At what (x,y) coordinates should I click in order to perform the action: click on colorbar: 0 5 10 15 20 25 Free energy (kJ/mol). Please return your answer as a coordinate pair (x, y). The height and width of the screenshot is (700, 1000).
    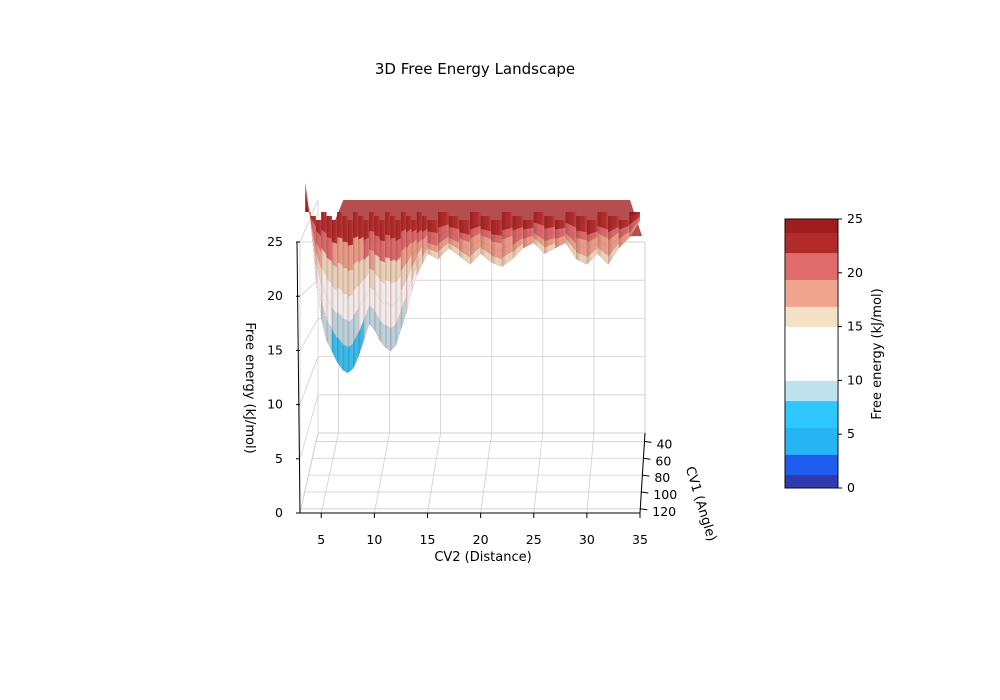
    Looking at the image, I should click on (834, 353).